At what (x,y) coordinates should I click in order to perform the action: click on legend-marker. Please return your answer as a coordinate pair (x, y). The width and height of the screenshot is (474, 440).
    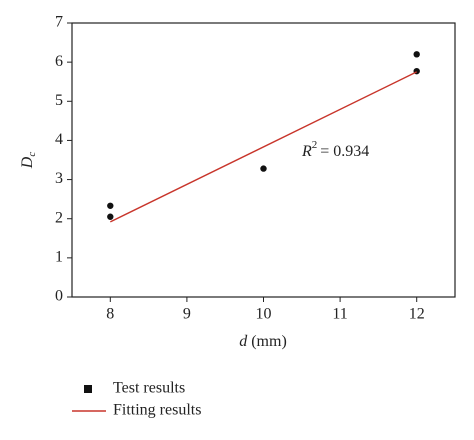
    Looking at the image, I should click on (88, 389).